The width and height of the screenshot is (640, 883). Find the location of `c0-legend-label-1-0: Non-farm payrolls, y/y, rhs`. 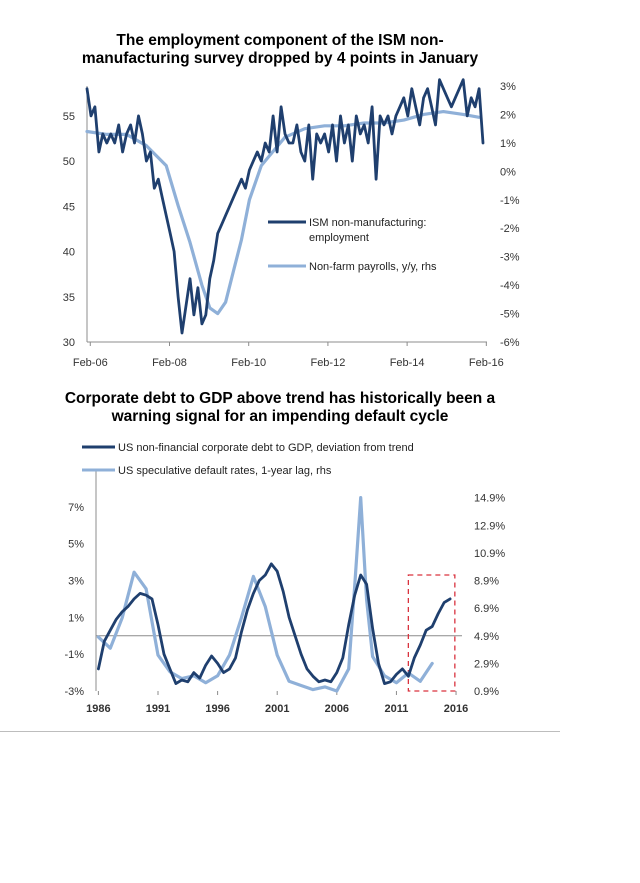

c0-legend-label-1-0: Non-farm payrolls, y/y, rhs is located at coordinates (373, 267).